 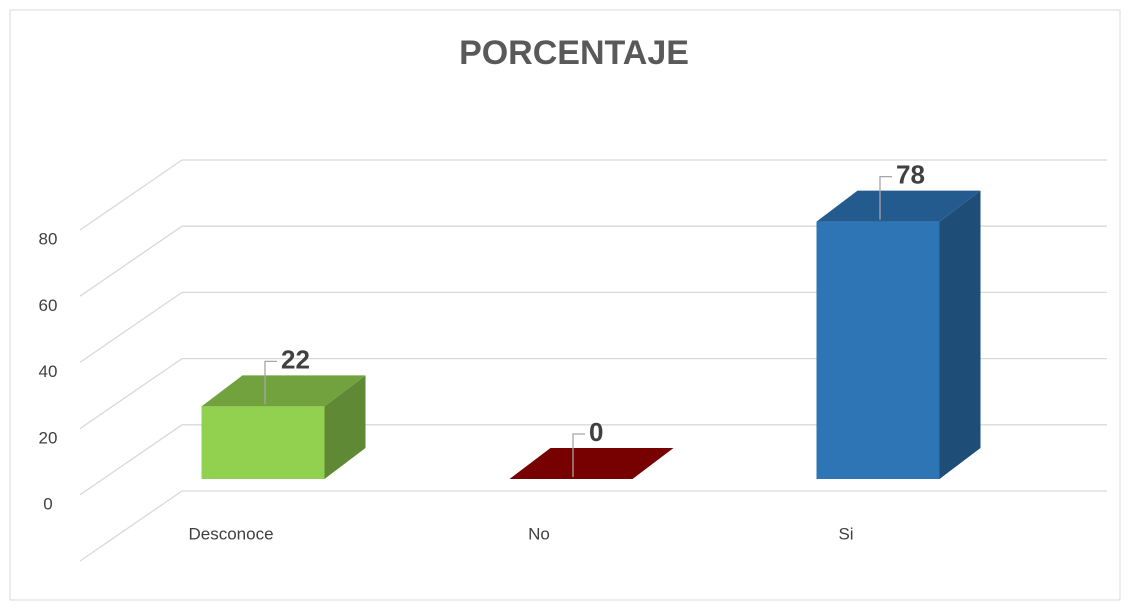 What do you see at coordinates (596, 432) in the screenshot?
I see `data-label: 0` at bounding box center [596, 432].